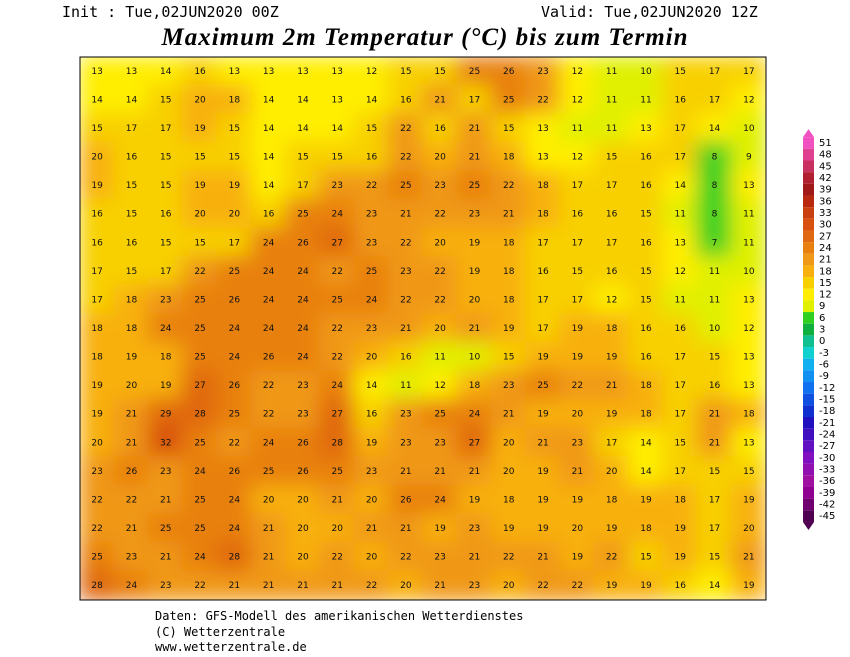 The width and height of the screenshot is (850, 657). Describe the element at coordinates (825, 271) in the screenshot. I see `colorbar-label: 18` at that location.